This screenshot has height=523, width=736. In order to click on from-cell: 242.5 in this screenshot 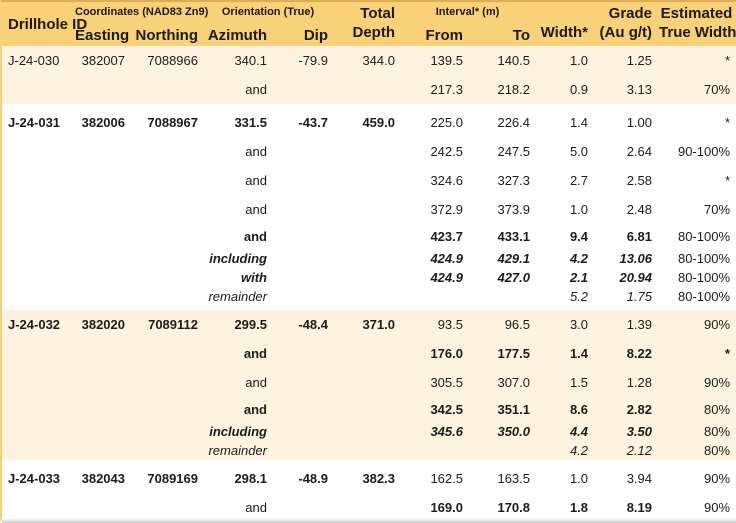, I will do `click(434, 151)`.